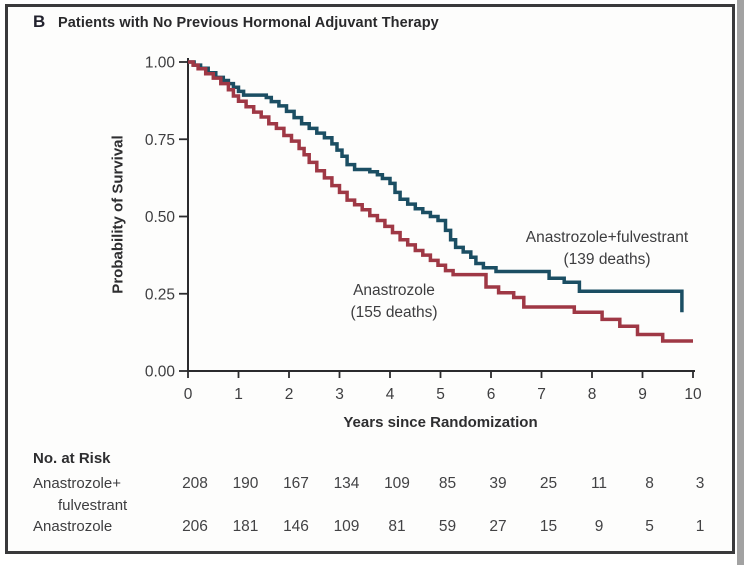 This screenshot has height=565, width=744. I want to click on annotation-anastrozole: Anastrozole (155 deaths), so click(394, 302).